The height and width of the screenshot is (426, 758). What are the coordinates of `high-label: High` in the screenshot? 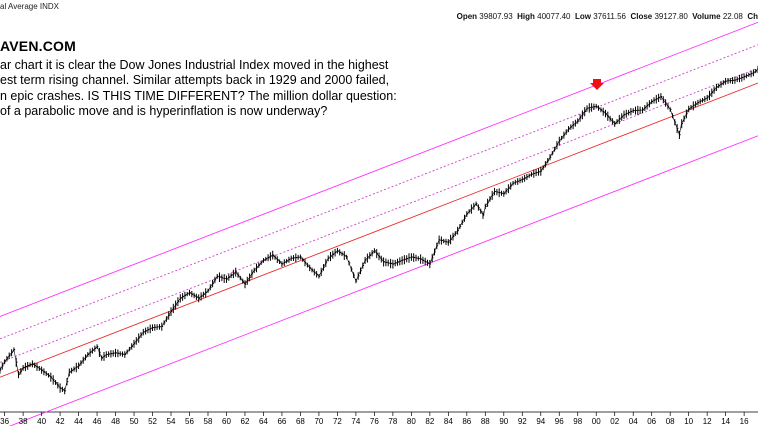 It's located at (526, 16).